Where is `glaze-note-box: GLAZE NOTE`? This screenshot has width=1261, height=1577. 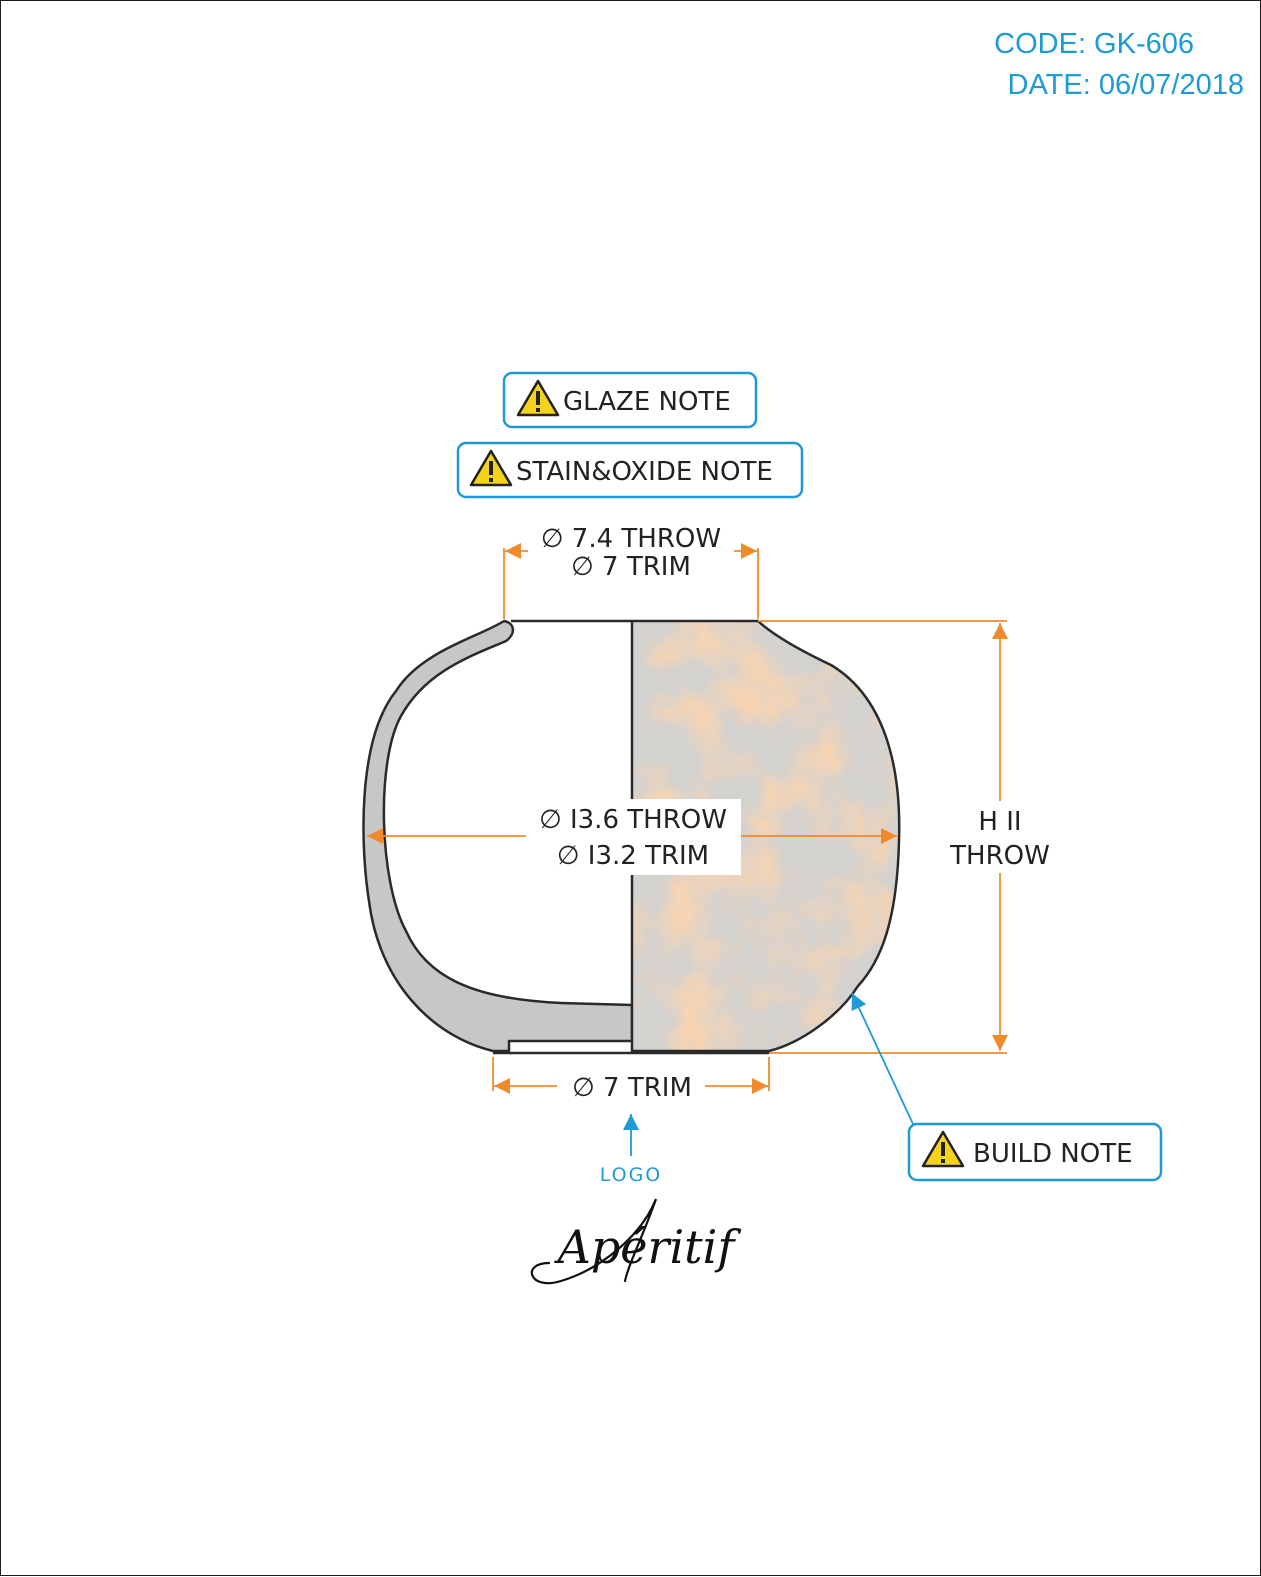 glaze-note-box: GLAZE NOTE is located at coordinates (630, 400).